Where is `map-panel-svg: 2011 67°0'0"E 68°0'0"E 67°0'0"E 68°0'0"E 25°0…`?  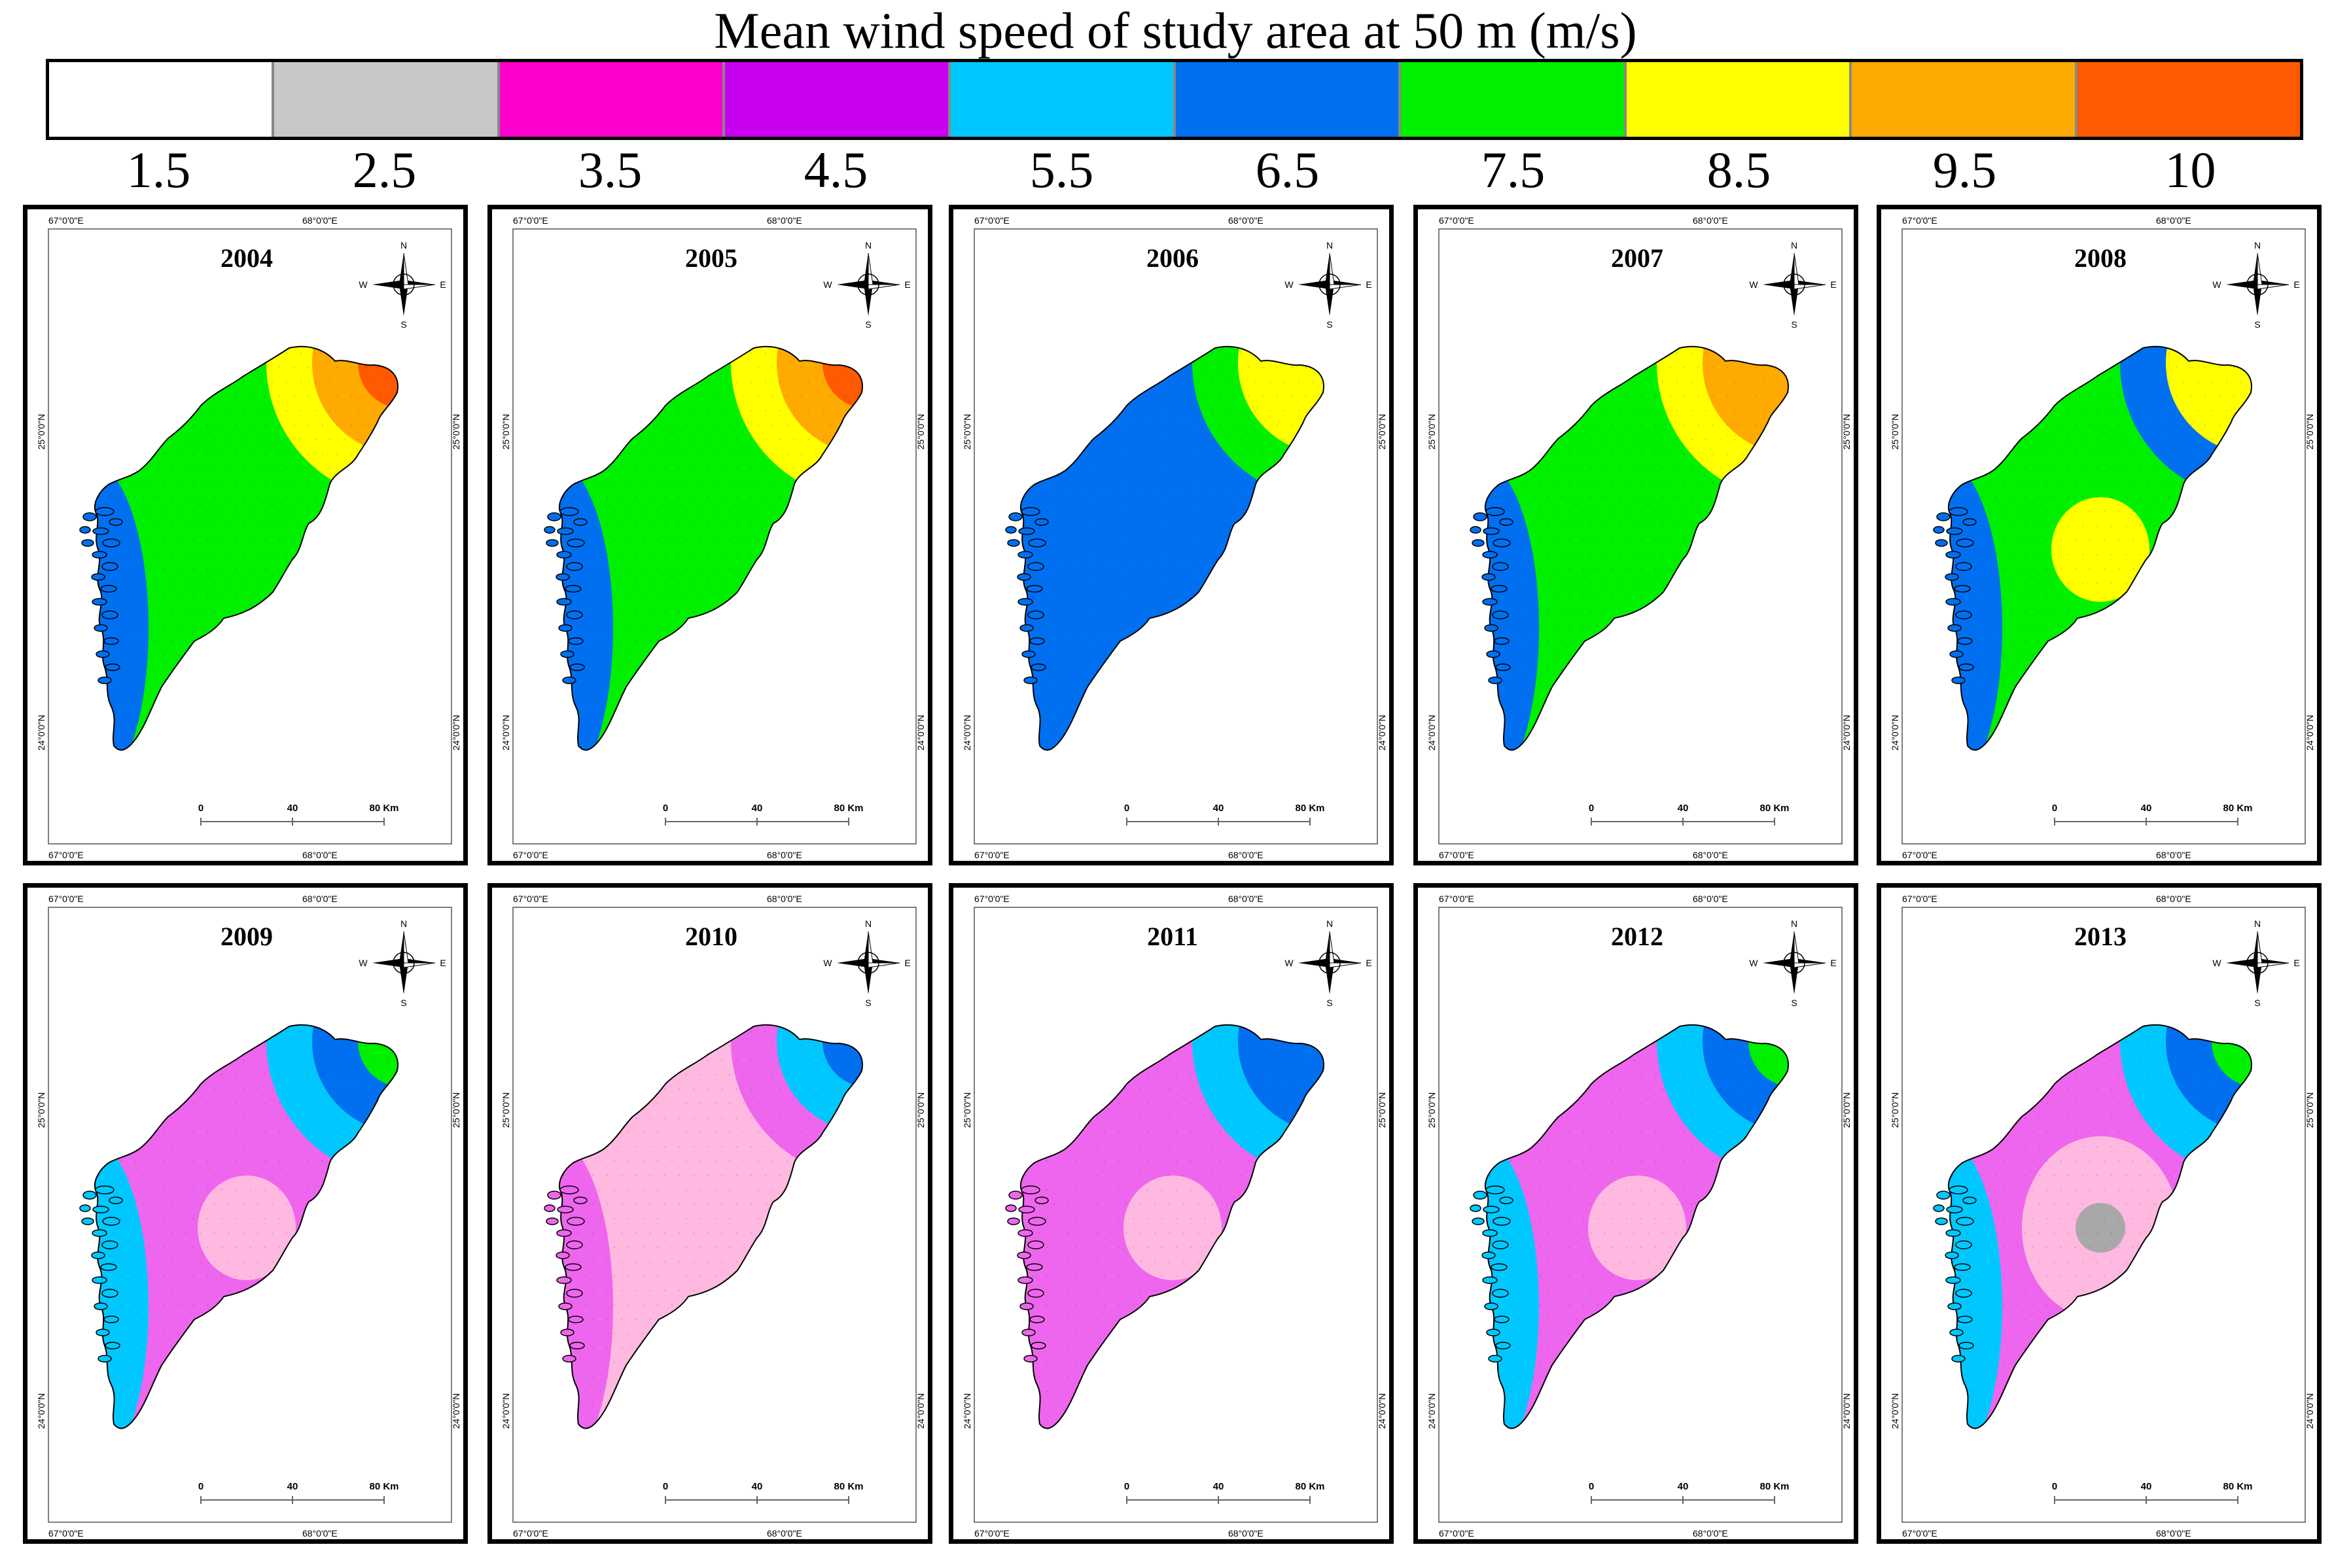 map-panel-svg: 2011 67°0'0"E 68°0'0"E 67°0'0"E 68°0'0"E 25°0… is located at coordinates (1174, 1216).